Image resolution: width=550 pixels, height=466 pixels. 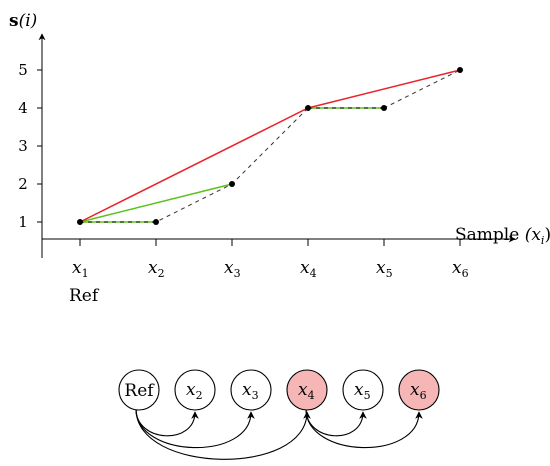 I want to click on x-axis-label: Sample (xi), so click(x=502, y=236).